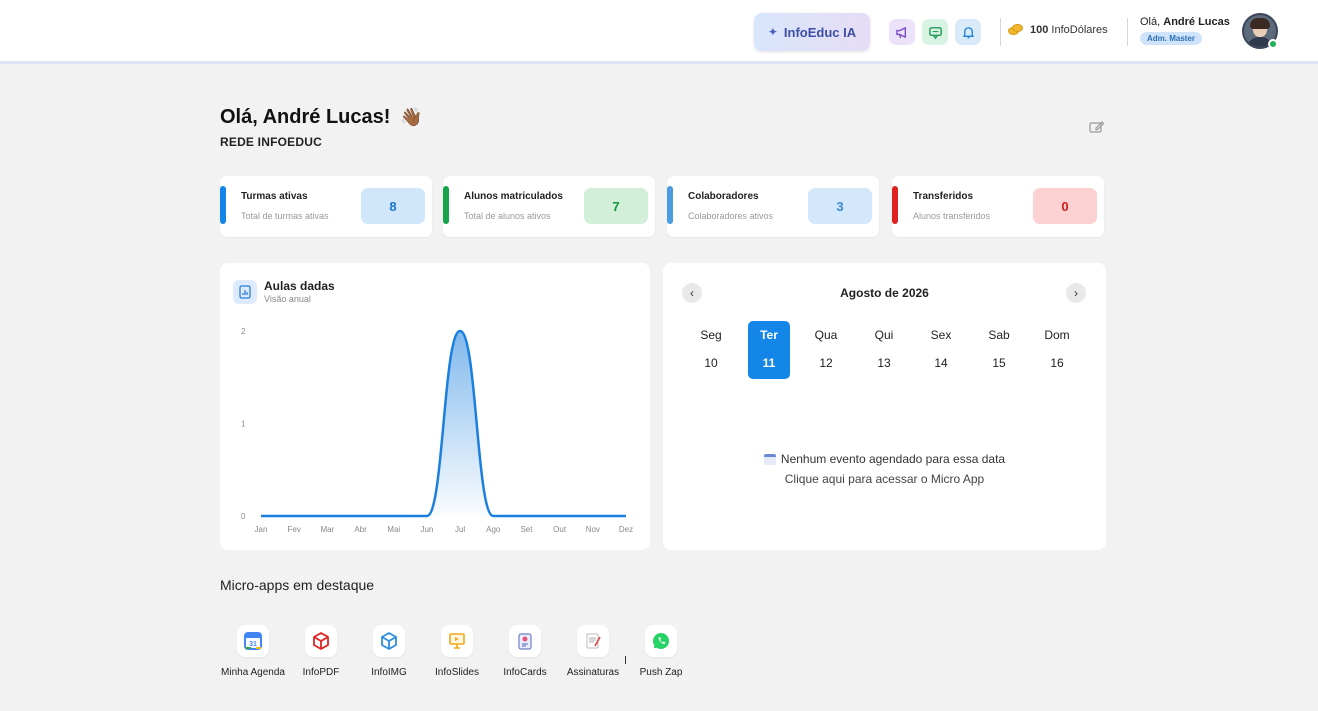  I want to click on micro-apps-title: Micro-apps em destaque, so click(297, 585).